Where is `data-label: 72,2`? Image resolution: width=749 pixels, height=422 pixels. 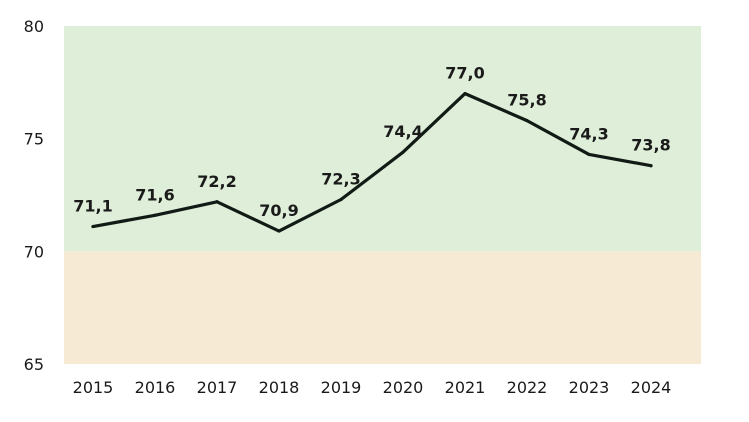
data-label: 72,2 is located at coordinates (216, 181).